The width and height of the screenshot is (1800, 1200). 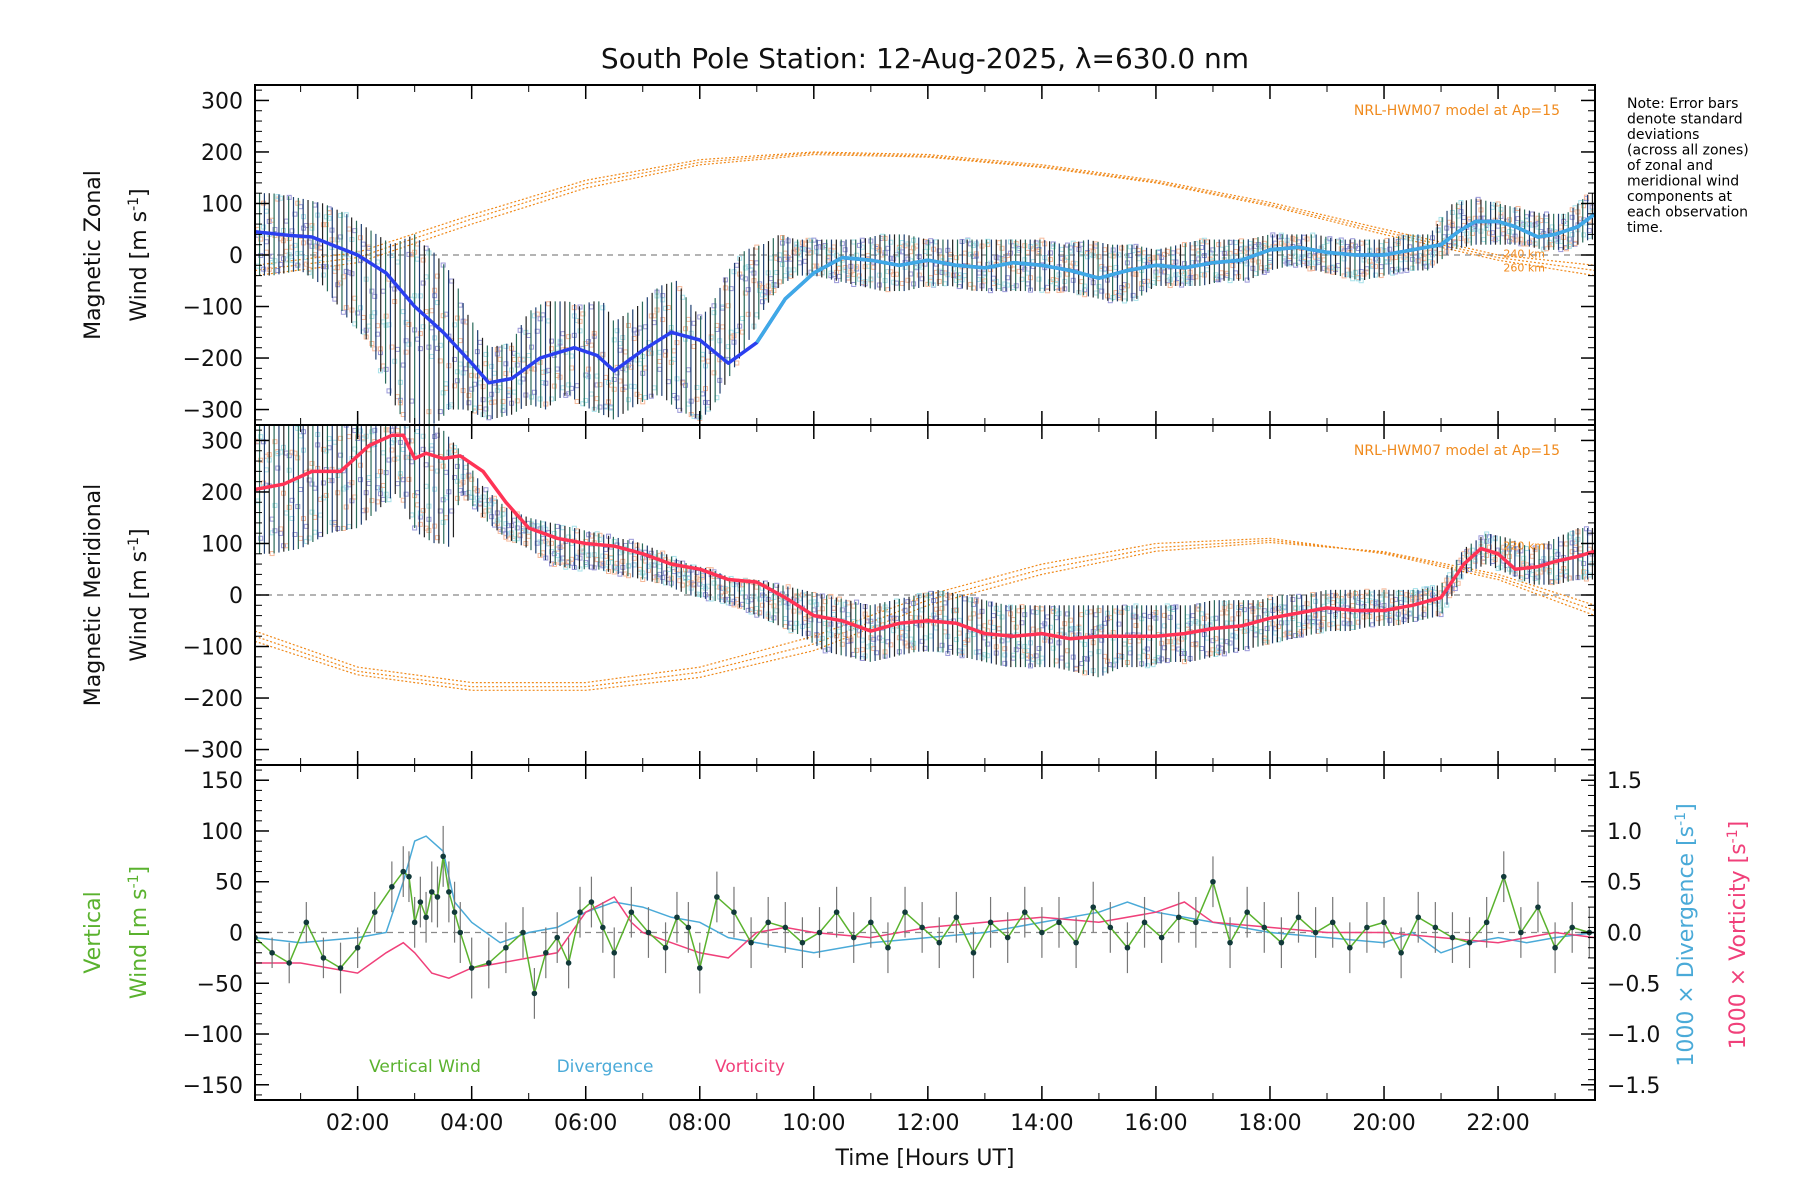 What do you see at coordinates (1624, 934) in the screenshot?
I see `y2-tick-label: 0.0` at bounding box center [1624, 934].